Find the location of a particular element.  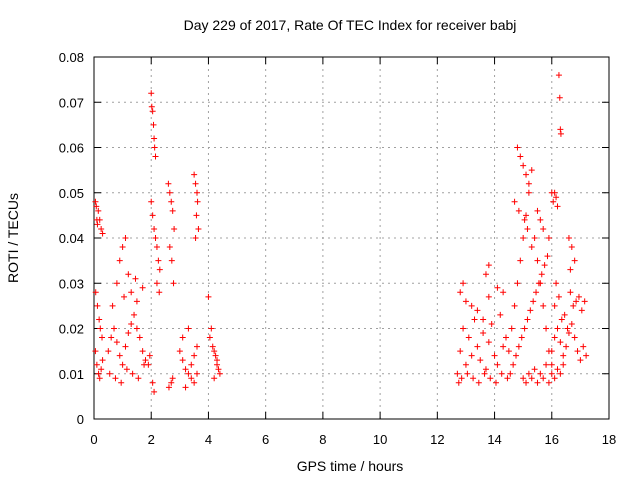

x-tick-label: 6 is located at coordinates (265, 439).